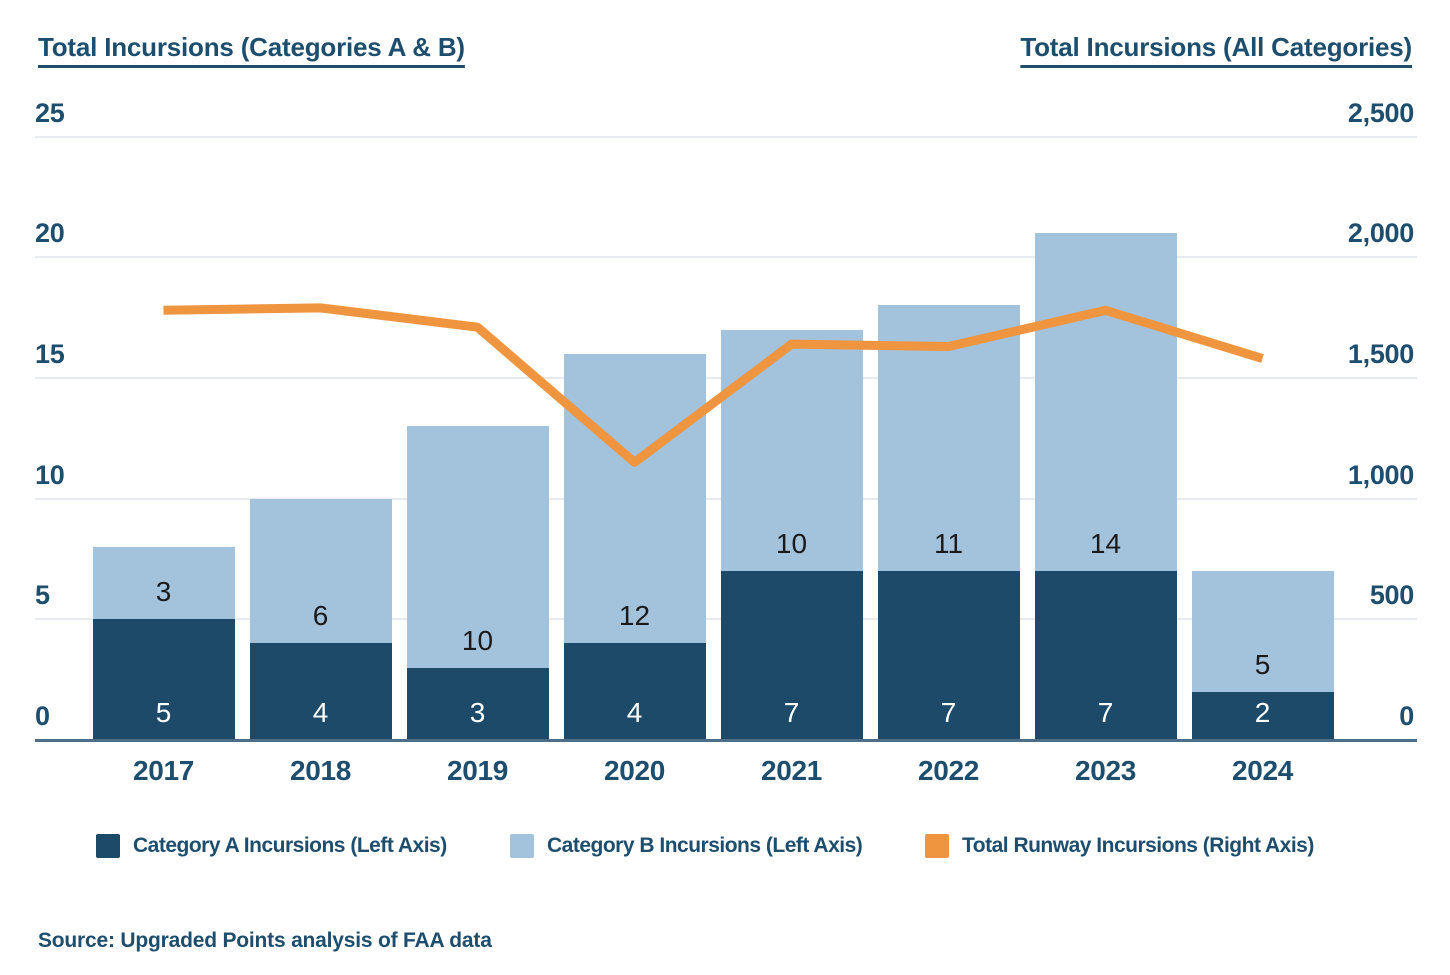 This screenshot has width=1450, height=975. What do you see at coordinates (948, 544) in the screenshot?
I see `bar-value-label-b-2022: 11` at bounding box center [948, 544].